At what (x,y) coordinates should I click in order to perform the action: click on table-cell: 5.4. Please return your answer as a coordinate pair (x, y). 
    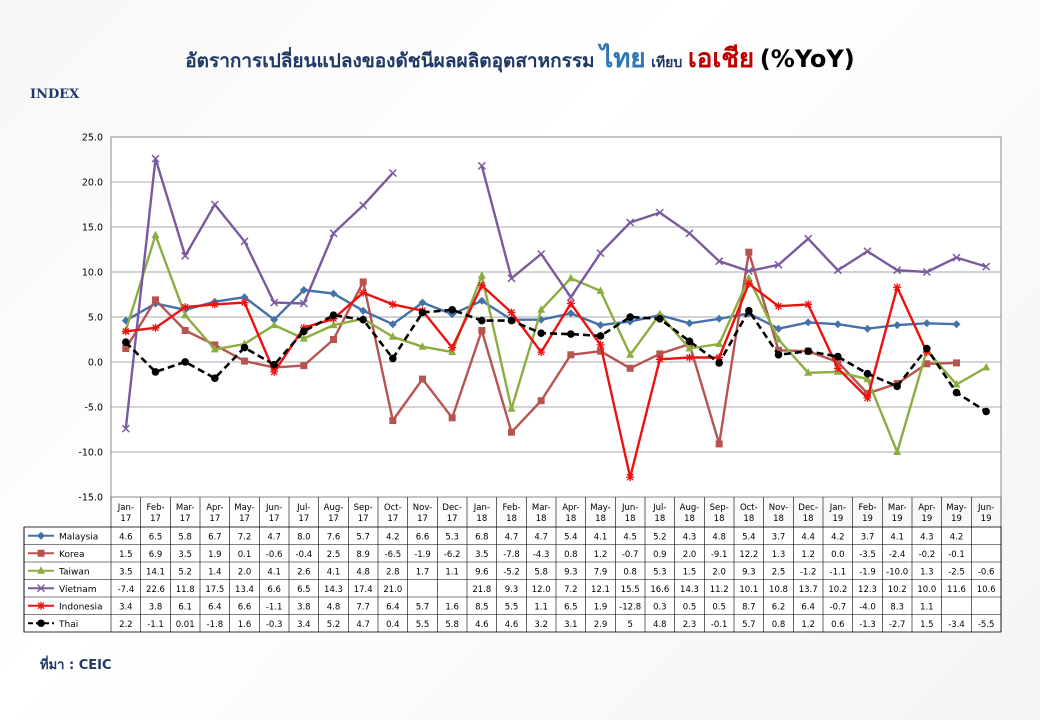
    Looking at the image, I should click on (571, 537).